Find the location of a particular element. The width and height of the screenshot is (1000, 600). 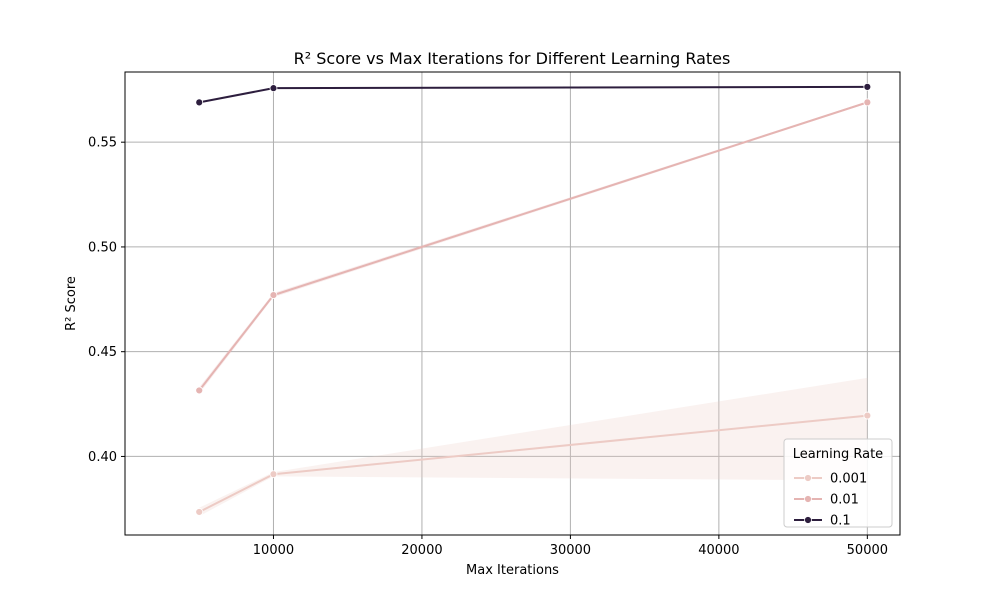

legend-item: 0.1 is located at coordinates (822, 521).